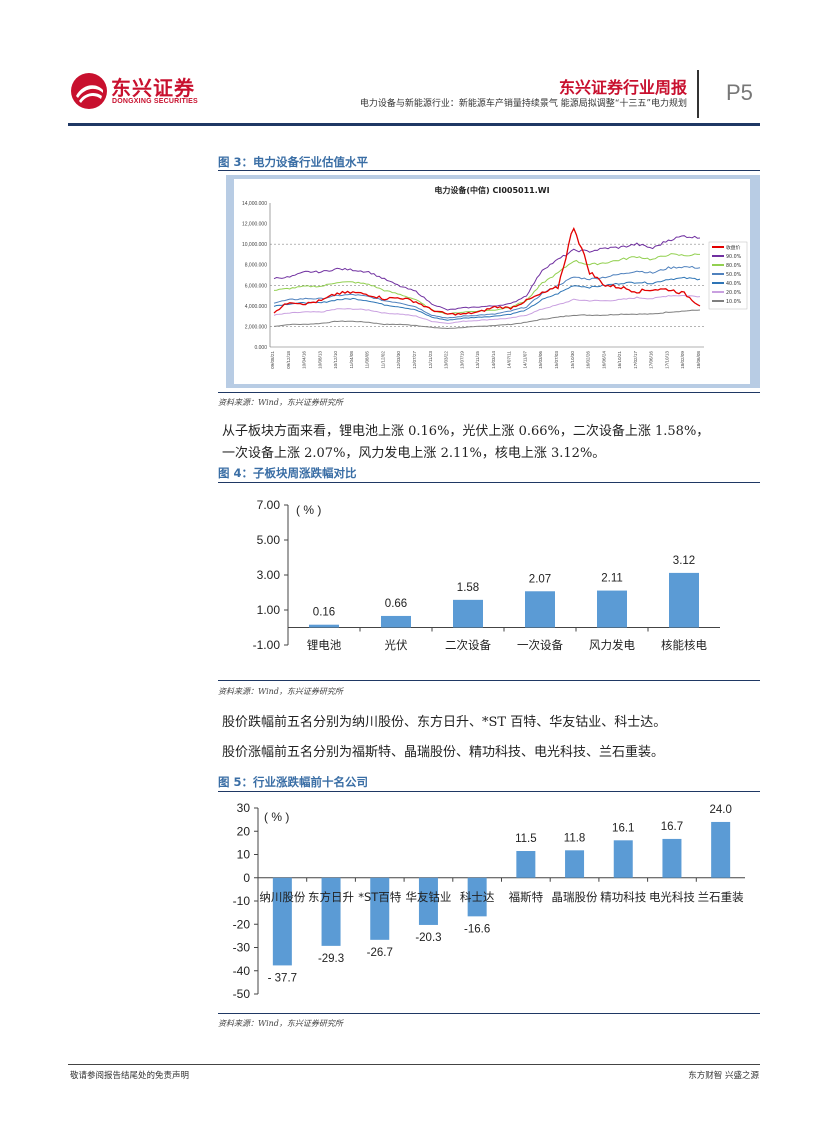 The width and height of the screenshot is (827, 1122). I want to click on category-label: 东方日升, so click(331, 897).